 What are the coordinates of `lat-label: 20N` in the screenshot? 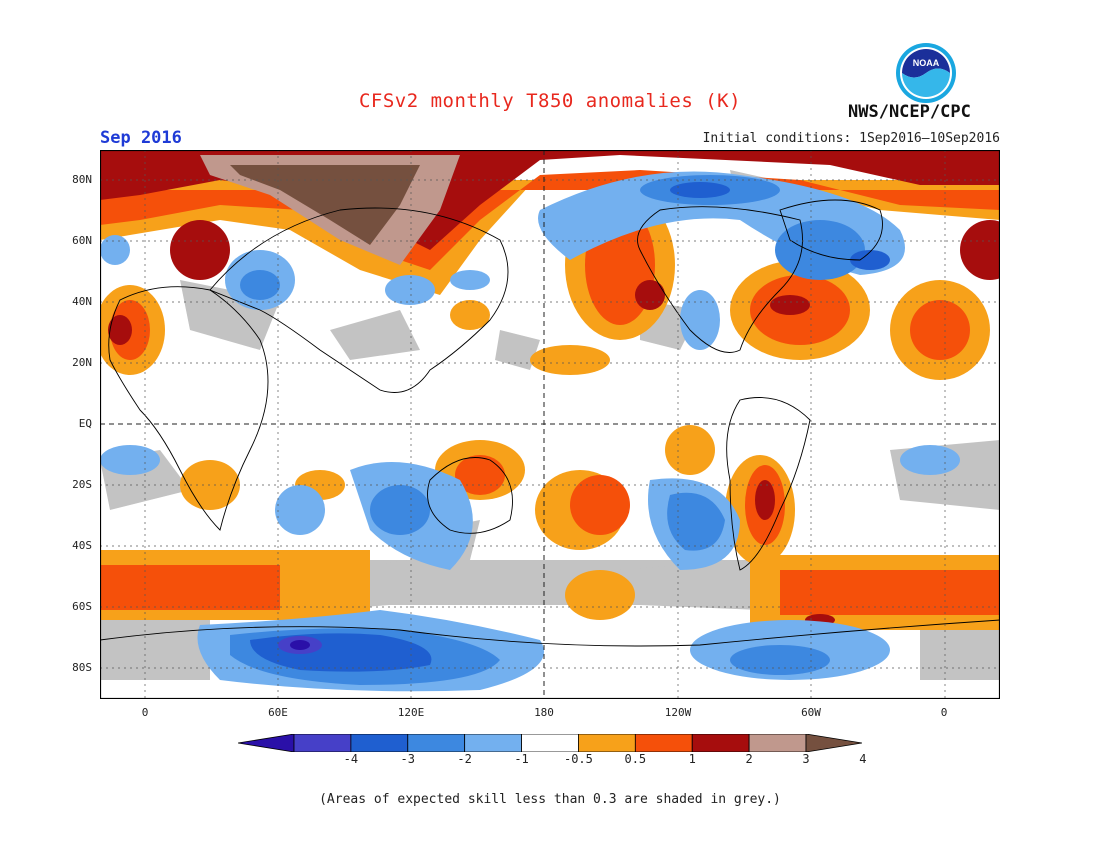 It's located at (82, 362).